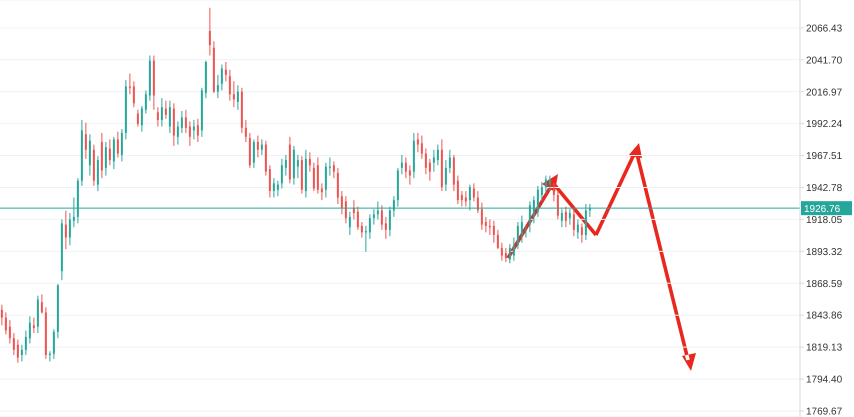 The image size is (854, 417). Describe the element at coordinates (824, 92) in the screenshot. I see `y-tick-label: 2016.97` at that location.